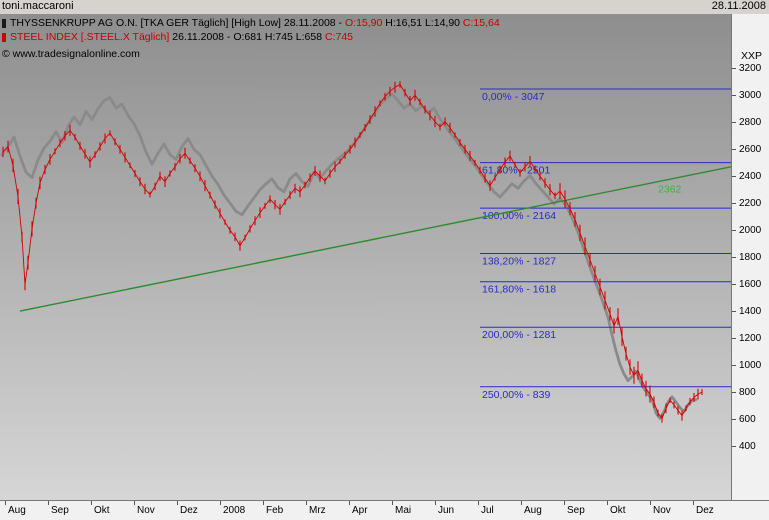 Image resolution: width=769 pixels, height=520 pixels. Describe the element at coordinates (384, 7) in the screenshot. I see `title-bar: toni.maccaroni 28.11.2008` at that location.